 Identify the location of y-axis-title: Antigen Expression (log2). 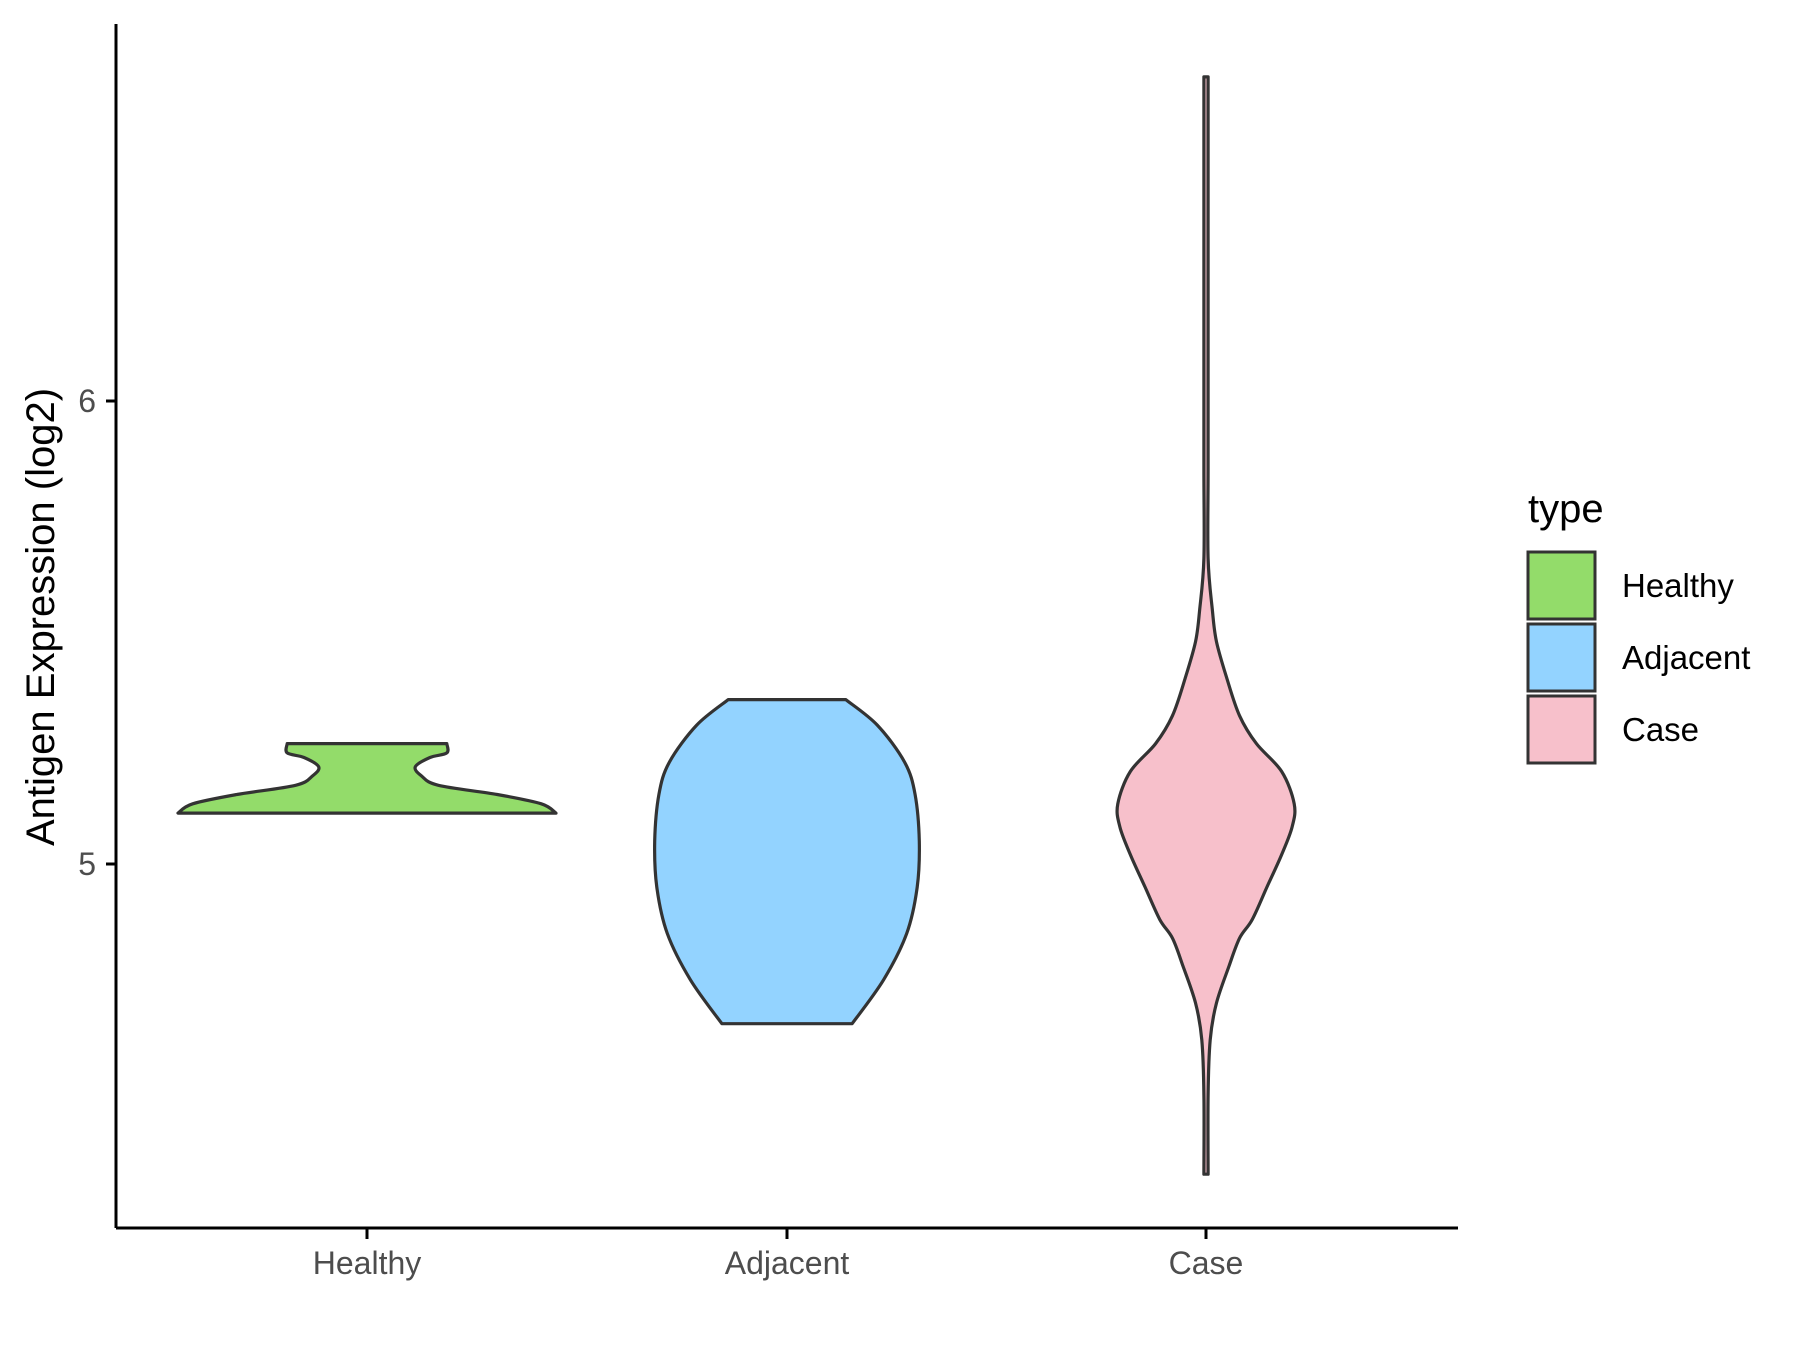
(41, 617).